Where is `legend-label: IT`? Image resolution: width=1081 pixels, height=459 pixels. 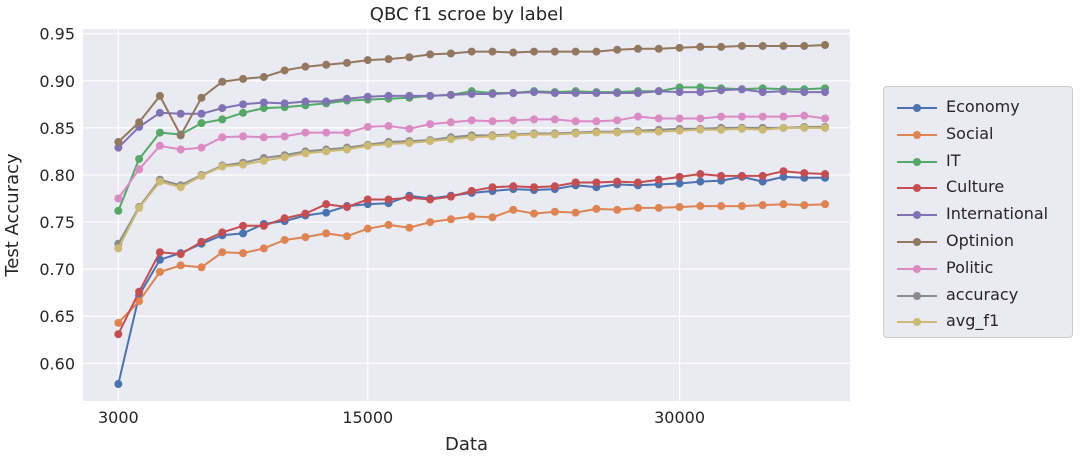
legend-label: IT is located at coordinates (953, 160).